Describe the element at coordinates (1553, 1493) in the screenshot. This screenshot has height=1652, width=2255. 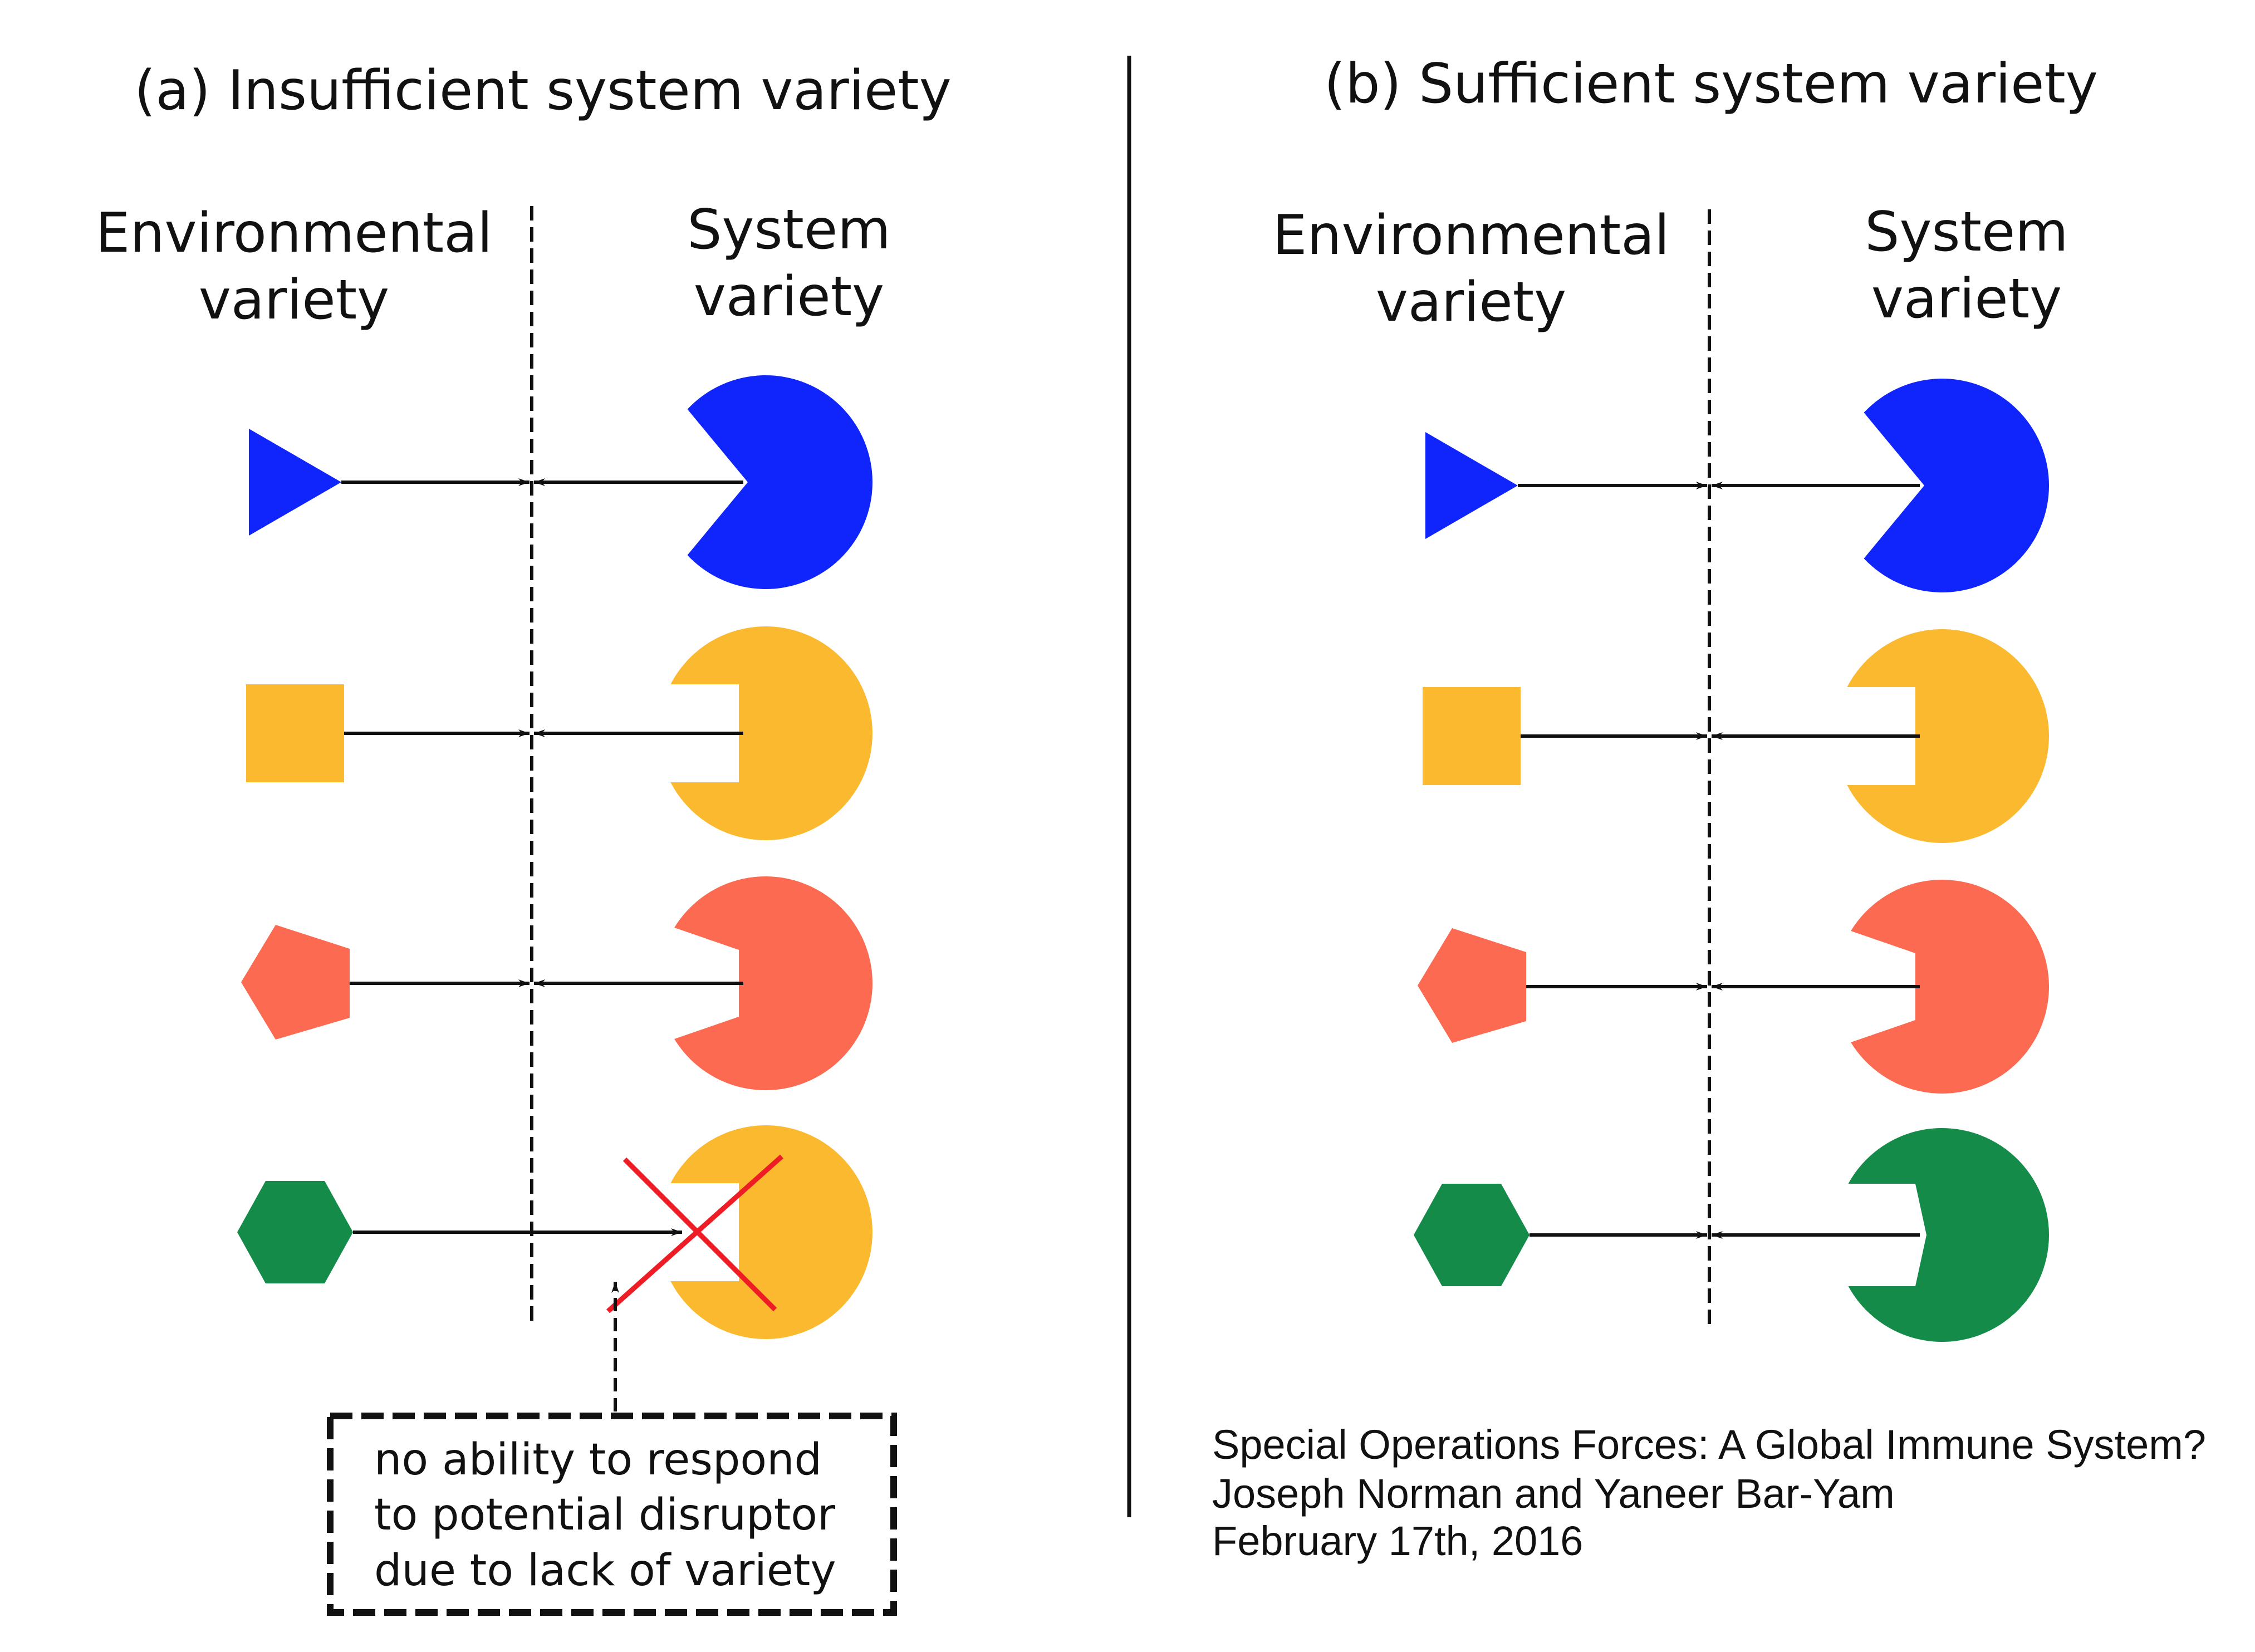
I see `caption-authors: Joseph Norman and Yaneer Bar-Yam` at that location.